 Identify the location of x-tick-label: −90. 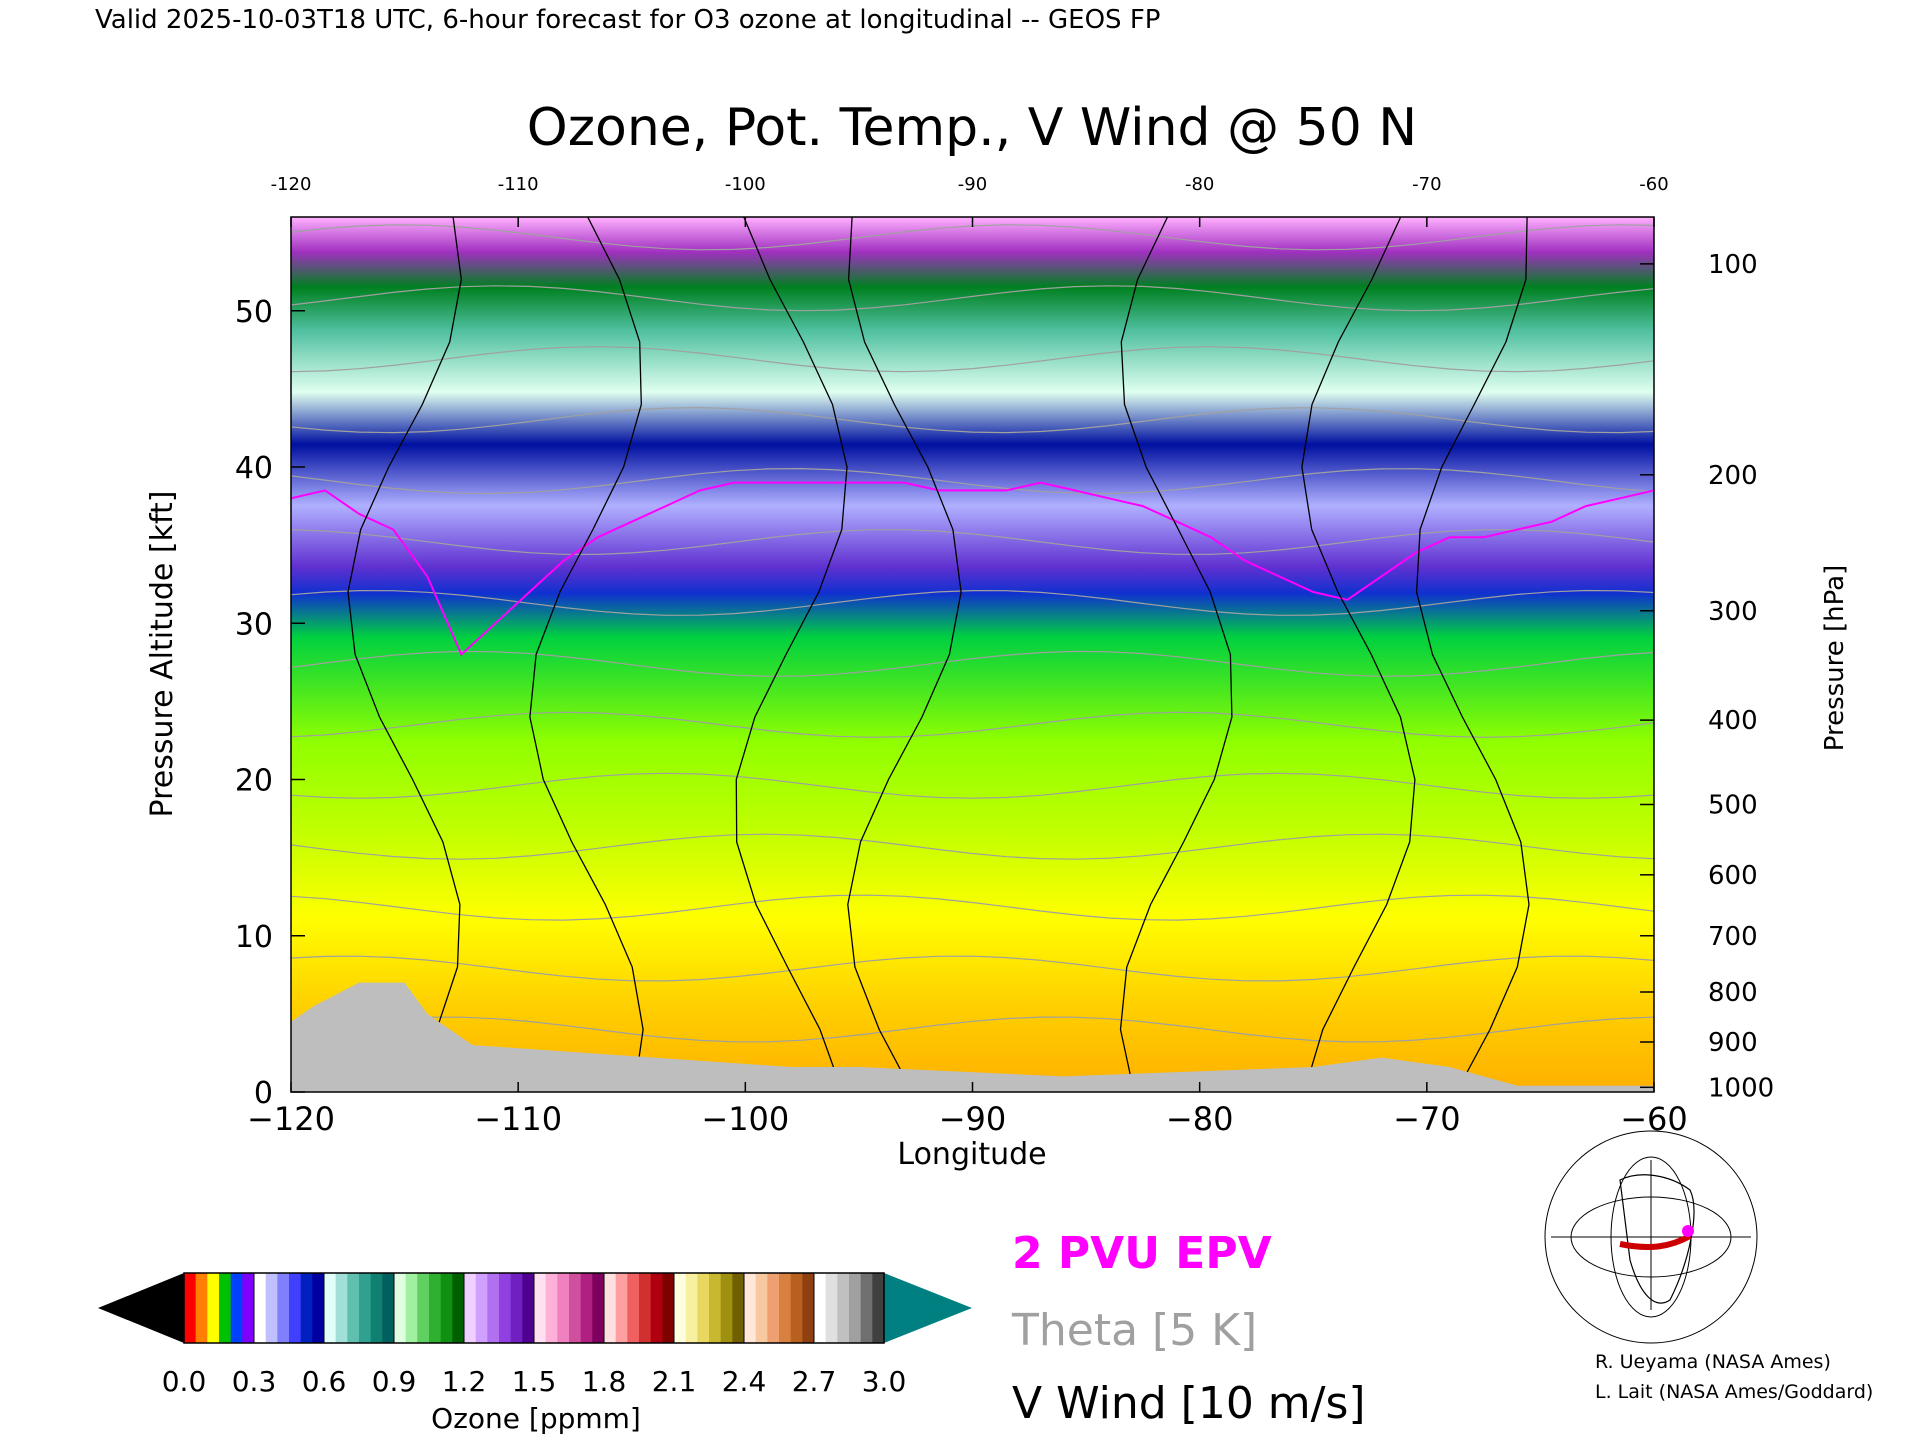
(973, 1119).